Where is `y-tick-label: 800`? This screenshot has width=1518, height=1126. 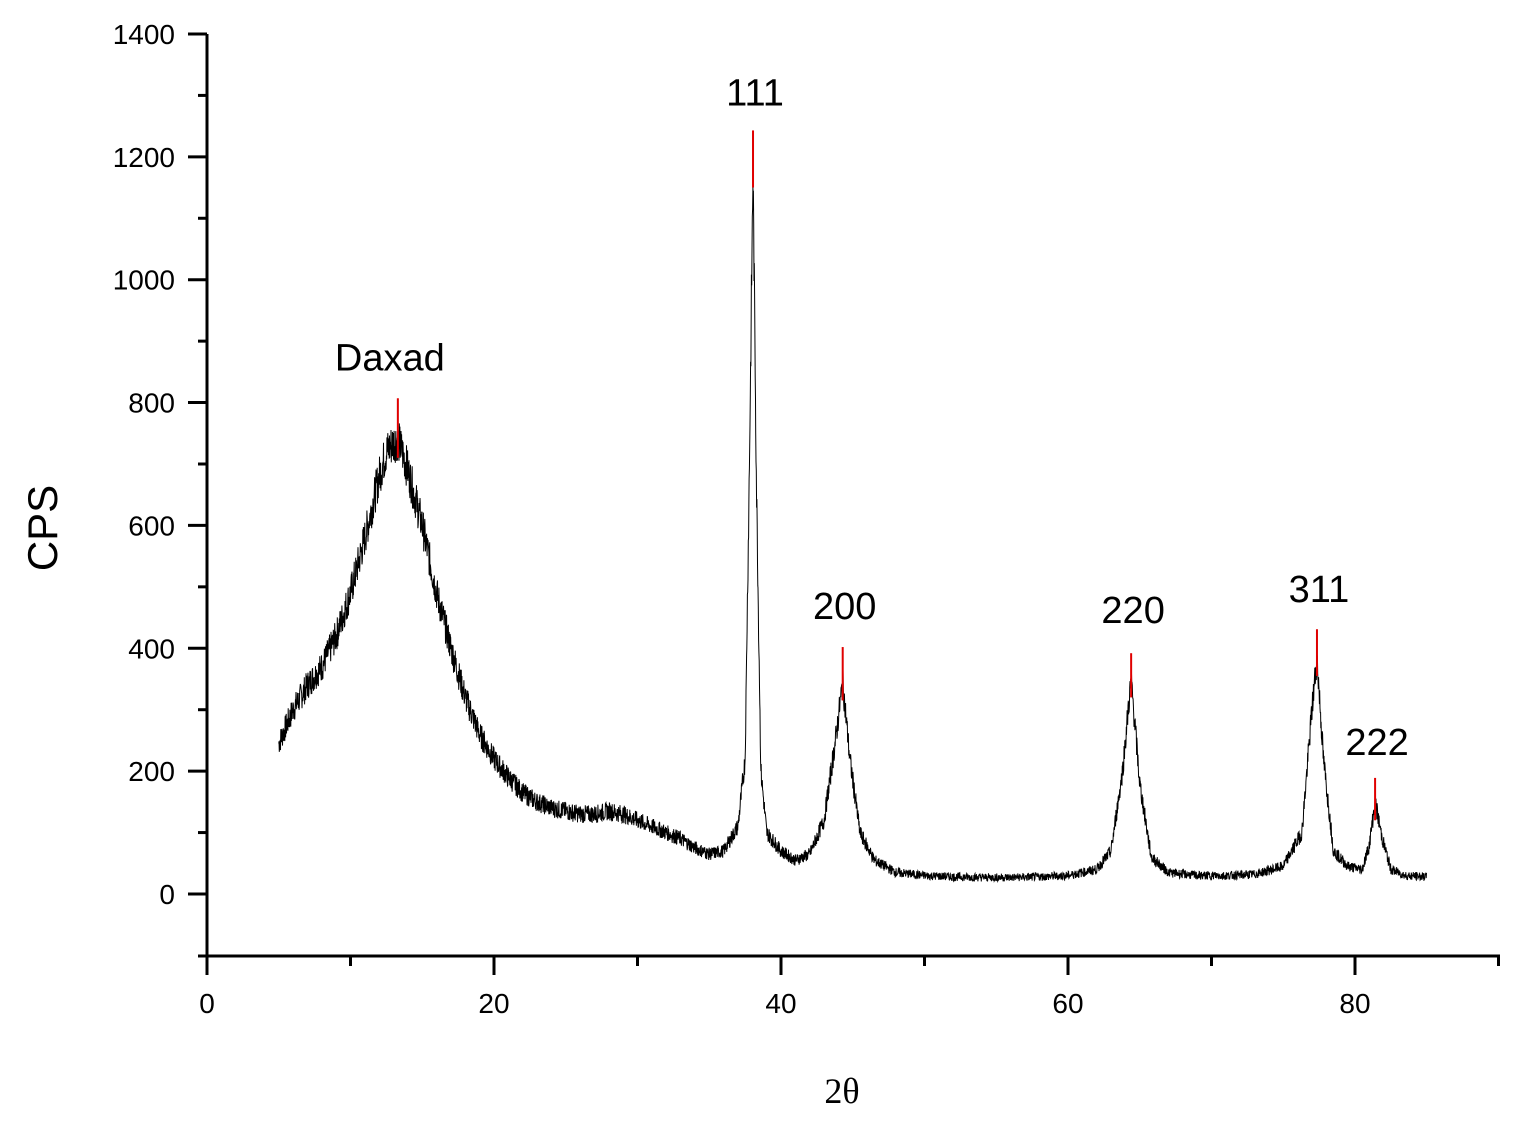 y-tick-label: 800 is located at coordinates (151, 403).